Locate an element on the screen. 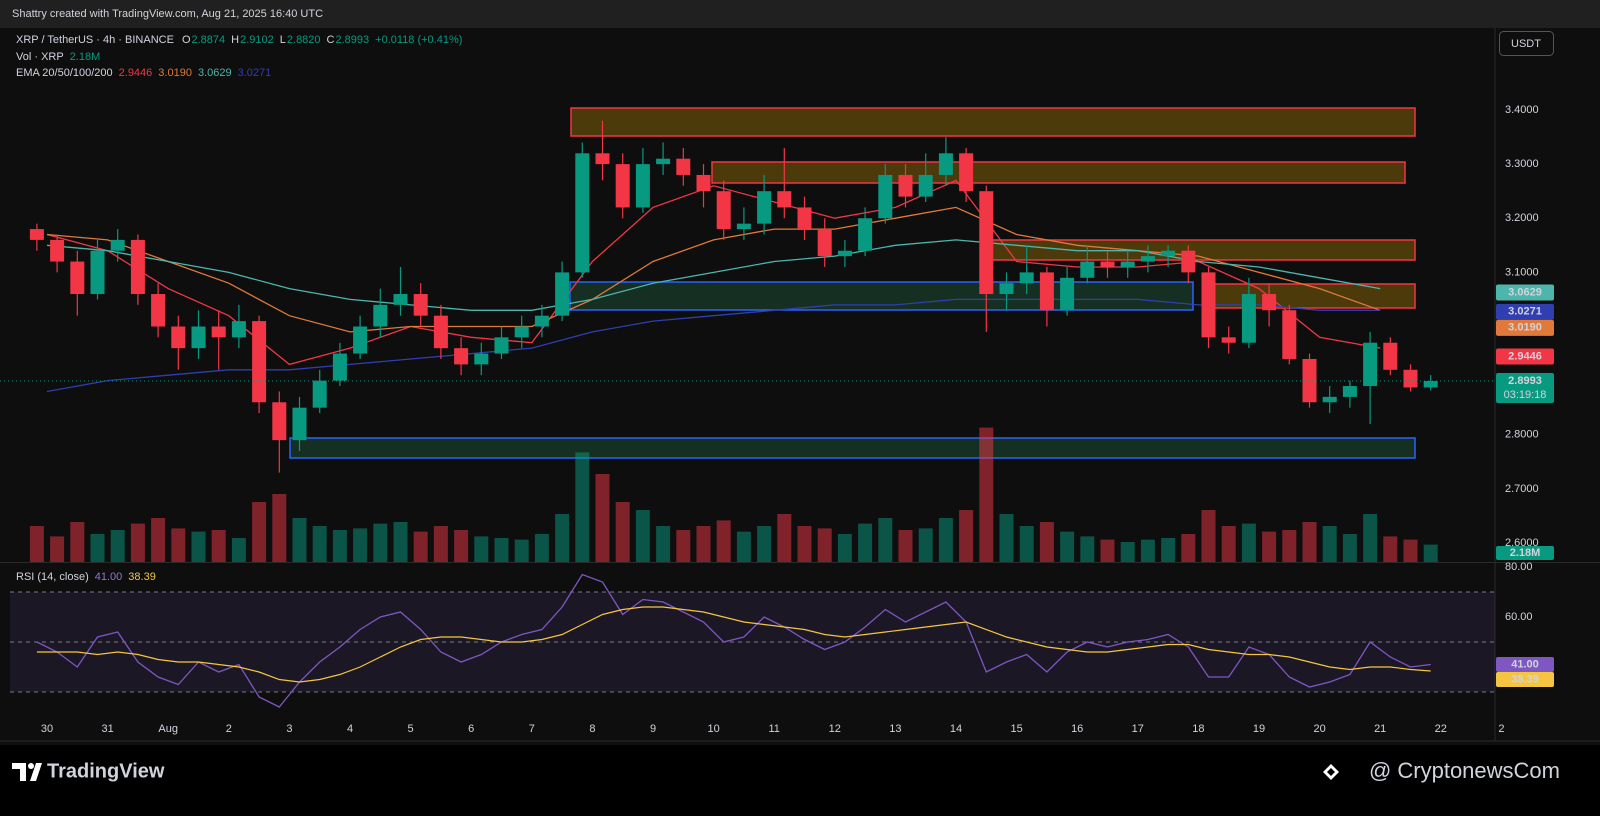 The image size is (1600, 816). x-tick-label: 3 is located at coordinates (289, 729).